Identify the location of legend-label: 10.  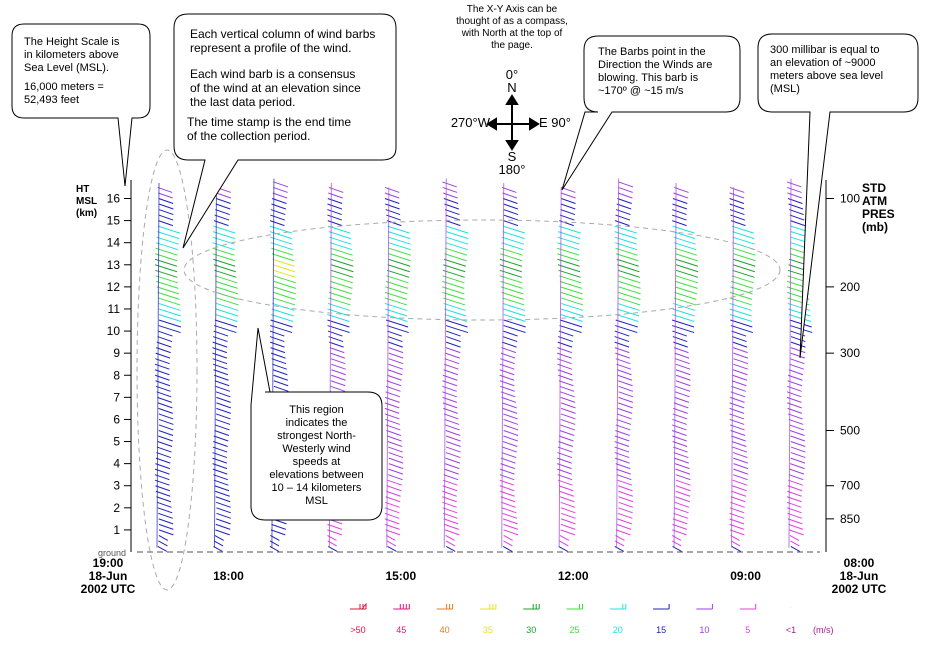
(704, 630).